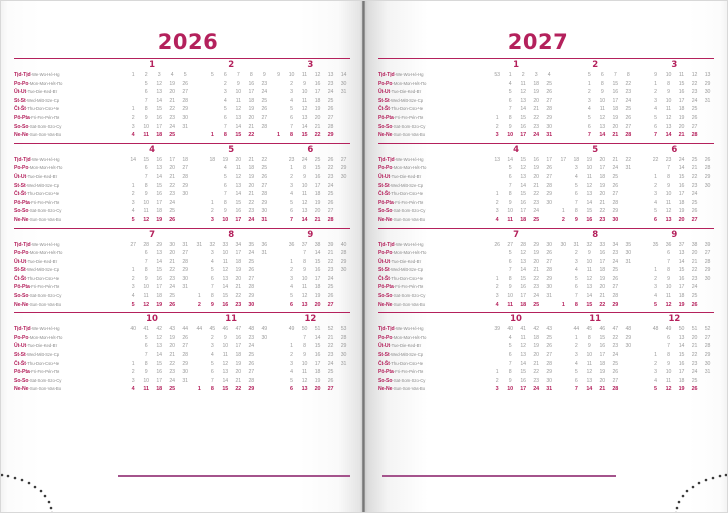 This screenshot has height=513, width=728. I want to click on week-number: 46, so click(602, 329).